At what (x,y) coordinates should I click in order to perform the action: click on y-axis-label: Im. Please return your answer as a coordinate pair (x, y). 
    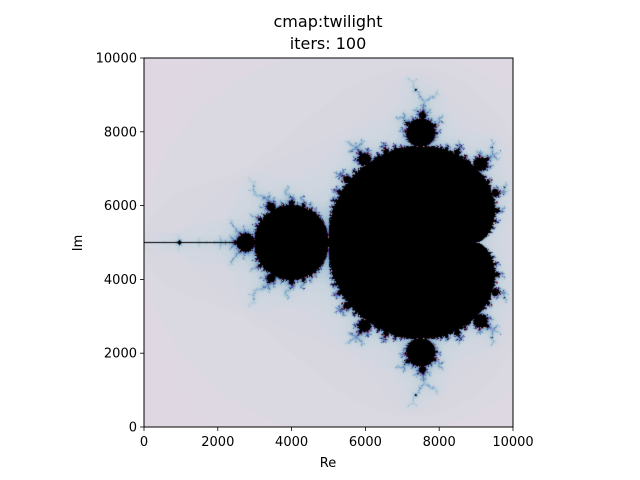
    Looking at the image, I should click on (78, 243).